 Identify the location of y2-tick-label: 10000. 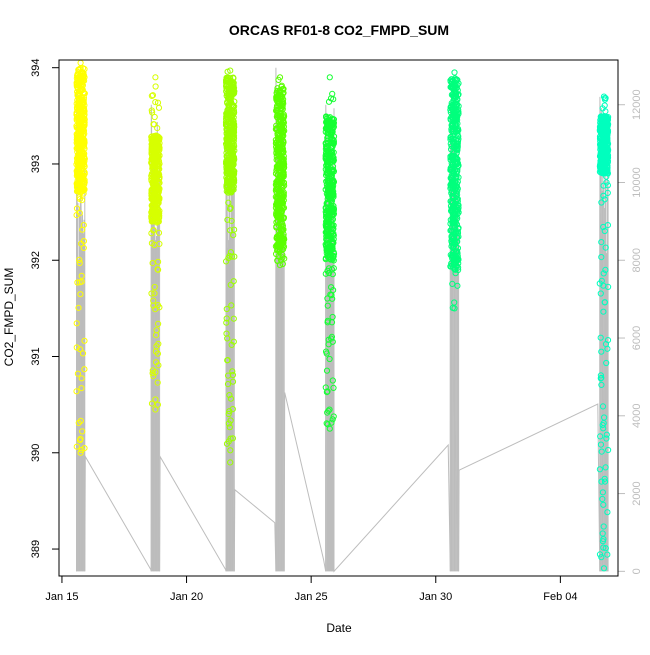
(637, 182).